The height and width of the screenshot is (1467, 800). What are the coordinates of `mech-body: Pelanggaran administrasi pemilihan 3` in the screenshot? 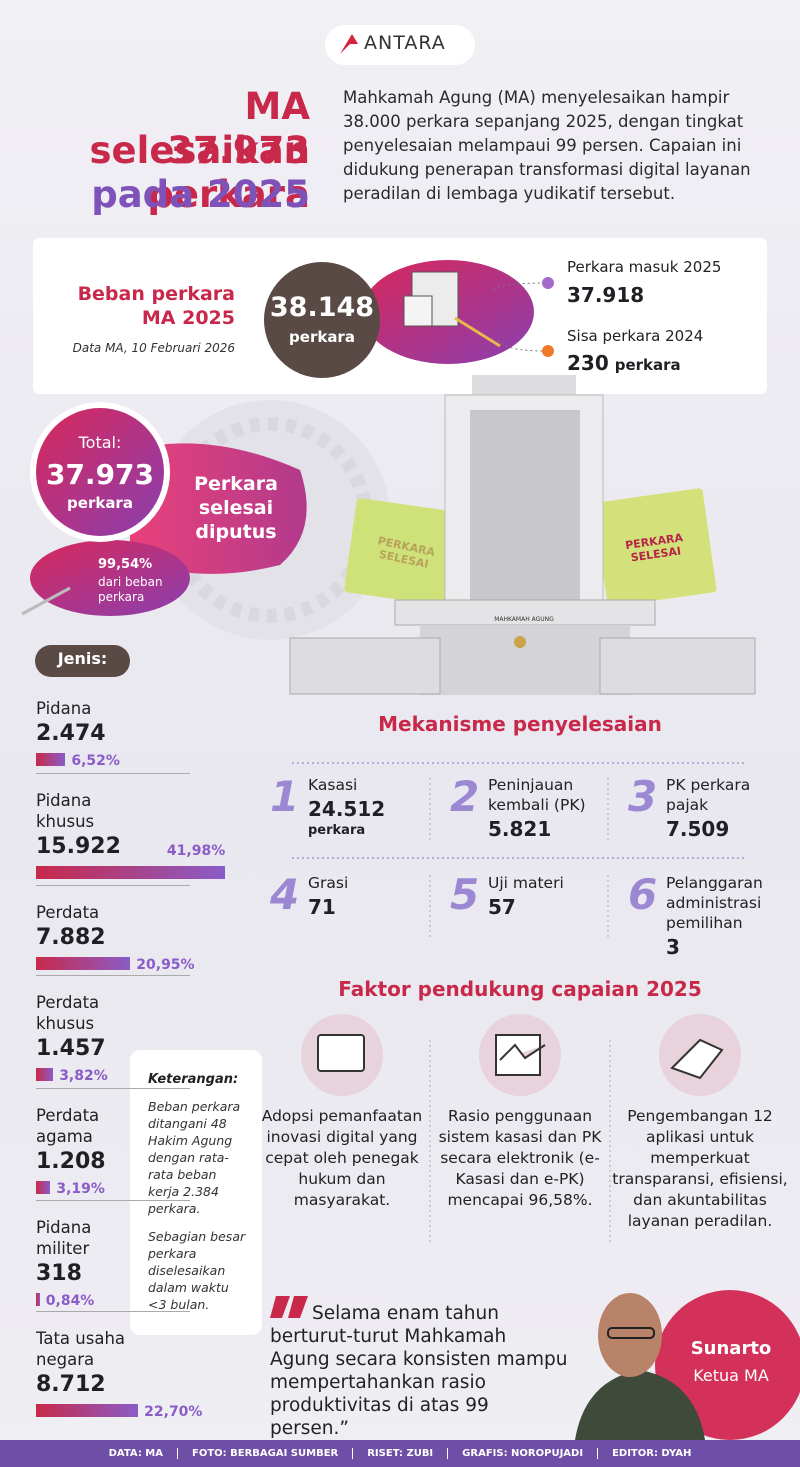 It's located at (726, 917).